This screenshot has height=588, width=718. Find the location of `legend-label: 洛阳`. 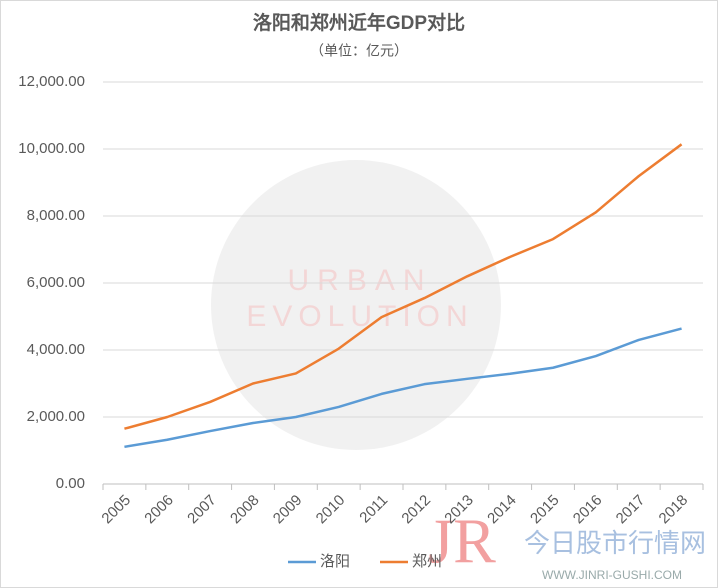

legend-label: 洛阳 is located at coordinates (335, 561).